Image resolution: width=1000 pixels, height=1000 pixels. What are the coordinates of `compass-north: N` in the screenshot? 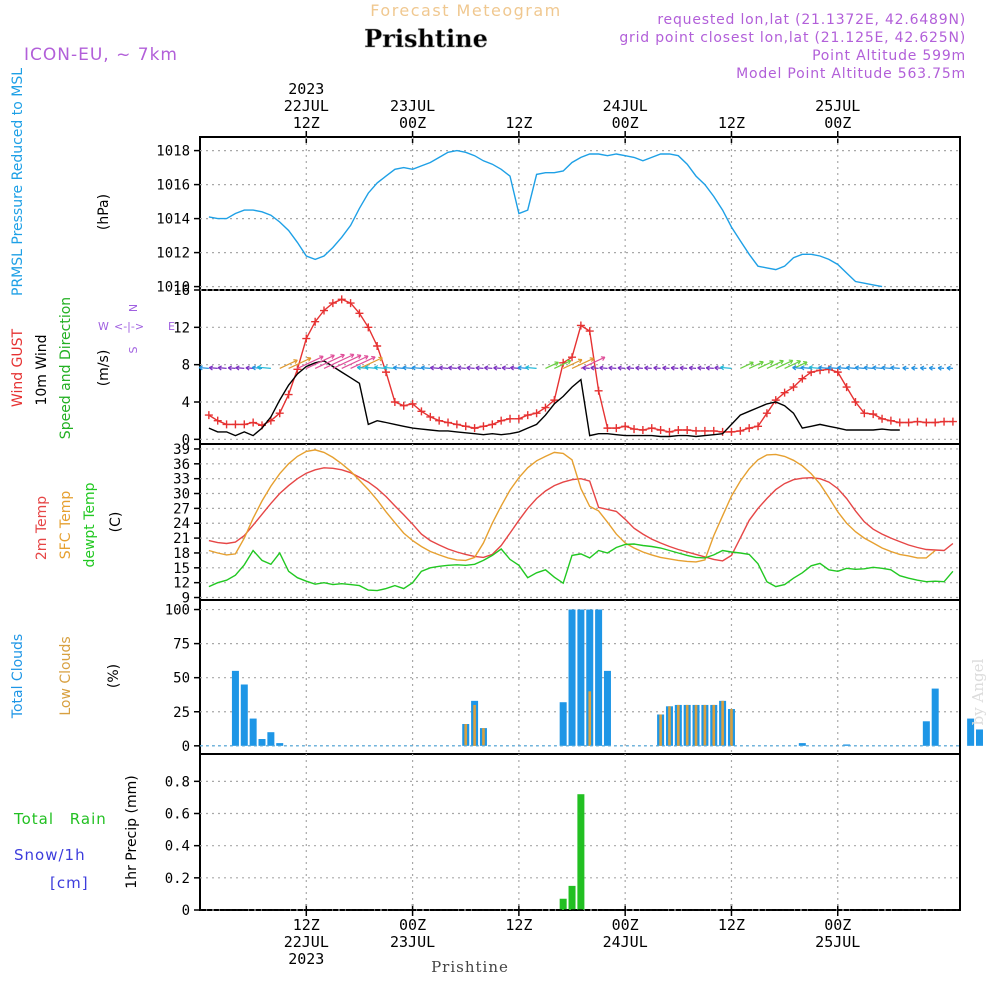 It's located at (133, 308).